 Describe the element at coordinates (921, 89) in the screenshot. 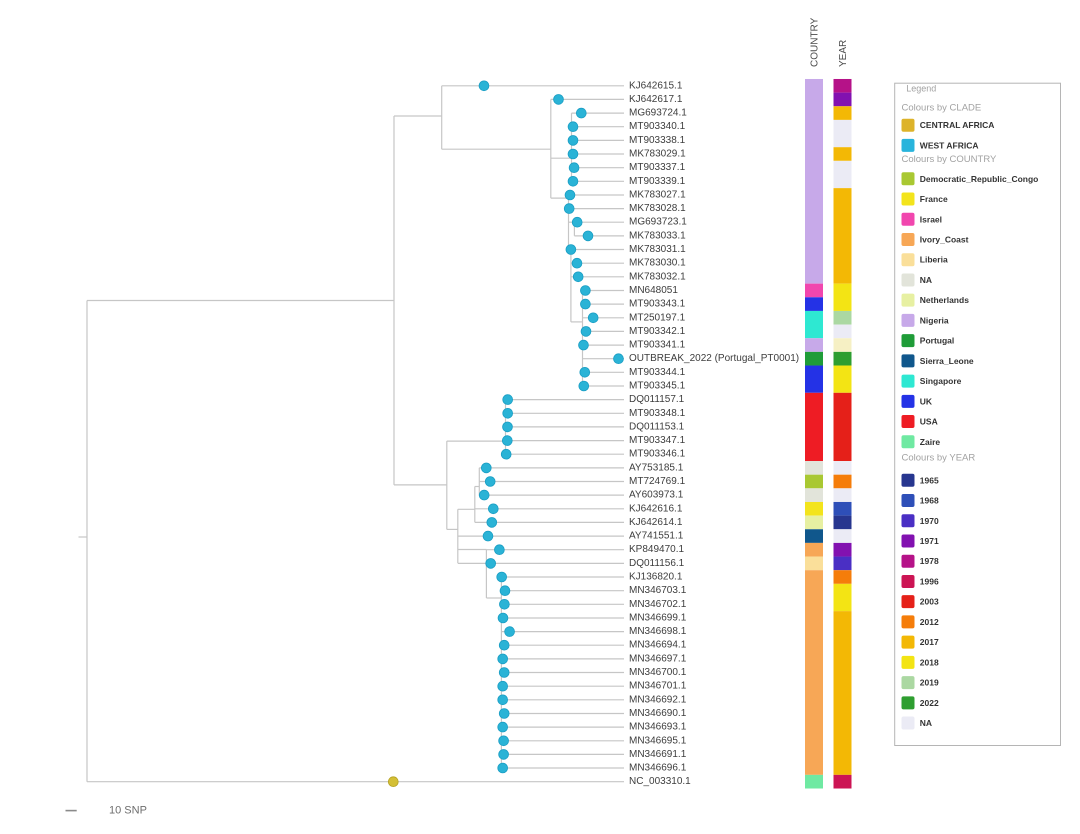

I see `svg-text: Legend` at that location.